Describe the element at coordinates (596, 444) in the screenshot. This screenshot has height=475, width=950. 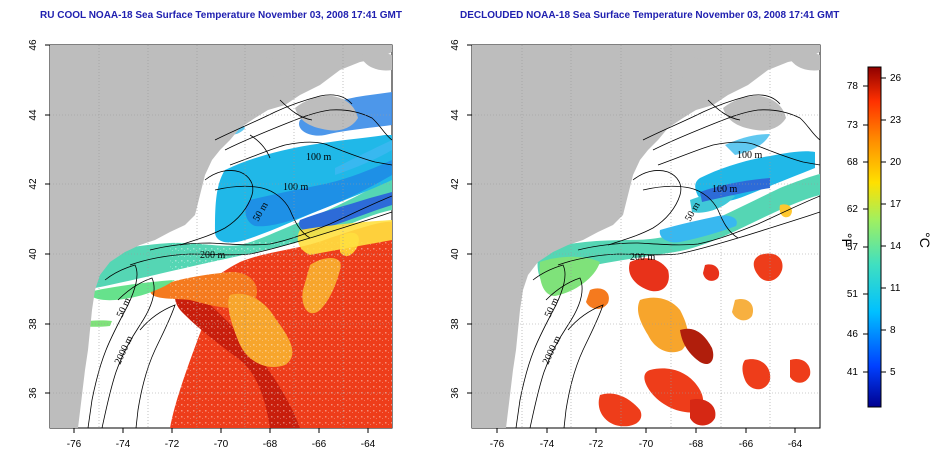
I see `right-xtick-72: -72` at that location.